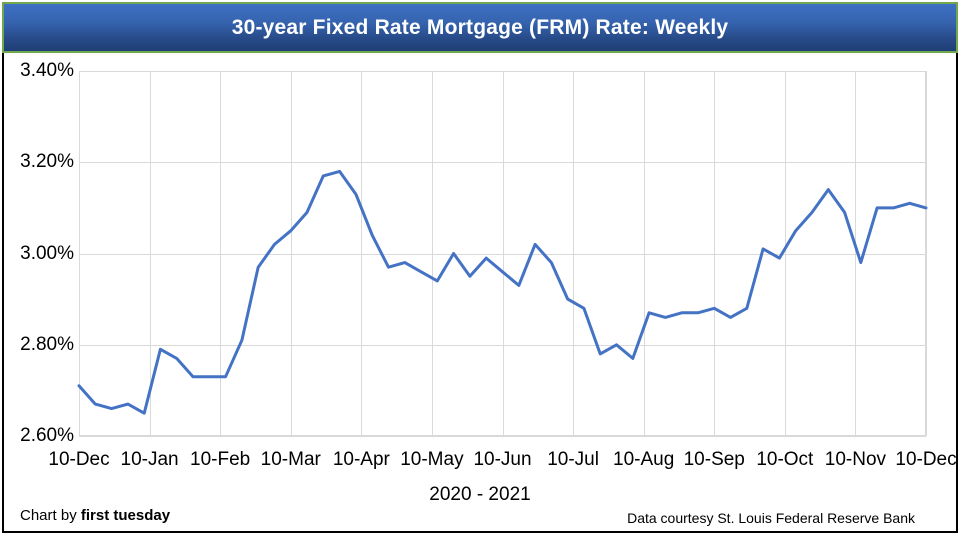  Describe the element at coordinates (480, 494) in the screenshot. I see `x-axis-period-label: 2020 - 2021` at that location.